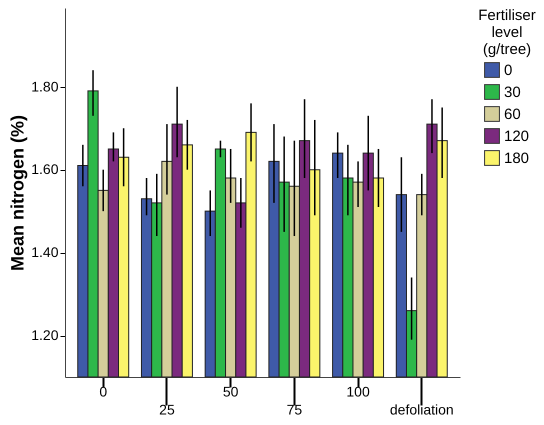 The image size is (544, 425). What do you see at coordinates (167, 410) in the screenshot?
I see `x-tick-label: 25` at bounding box center [167, 410].